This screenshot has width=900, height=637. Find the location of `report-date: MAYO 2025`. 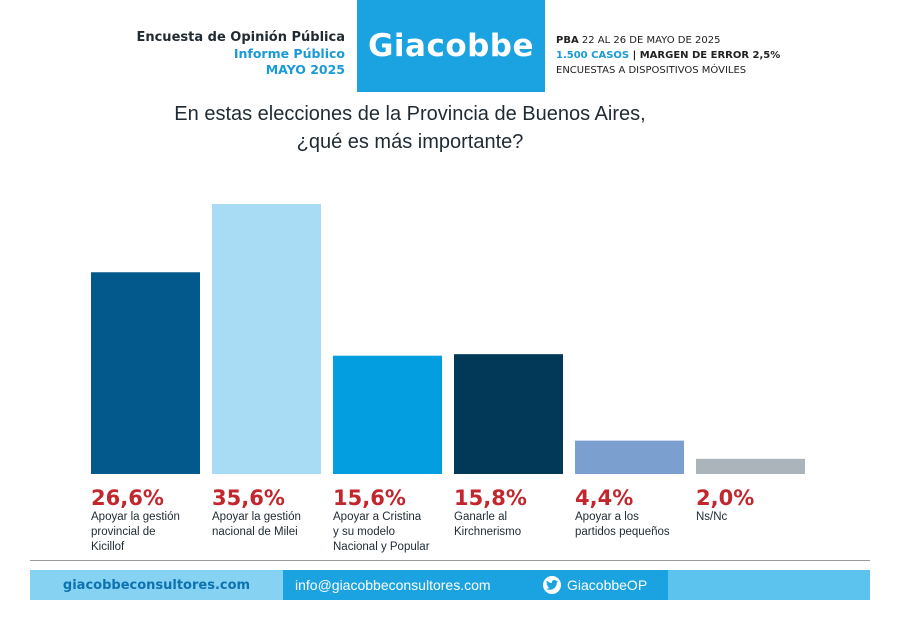

report-date: MAYO 2025 is located at coordinates (305, 69).